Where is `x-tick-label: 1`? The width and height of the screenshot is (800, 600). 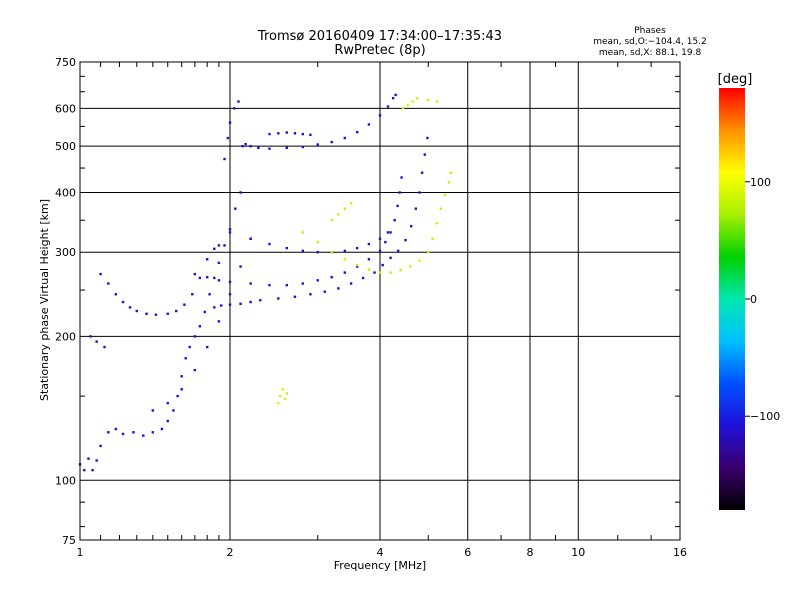 x-tick-label: 1 is located at coordinates (80, 552).